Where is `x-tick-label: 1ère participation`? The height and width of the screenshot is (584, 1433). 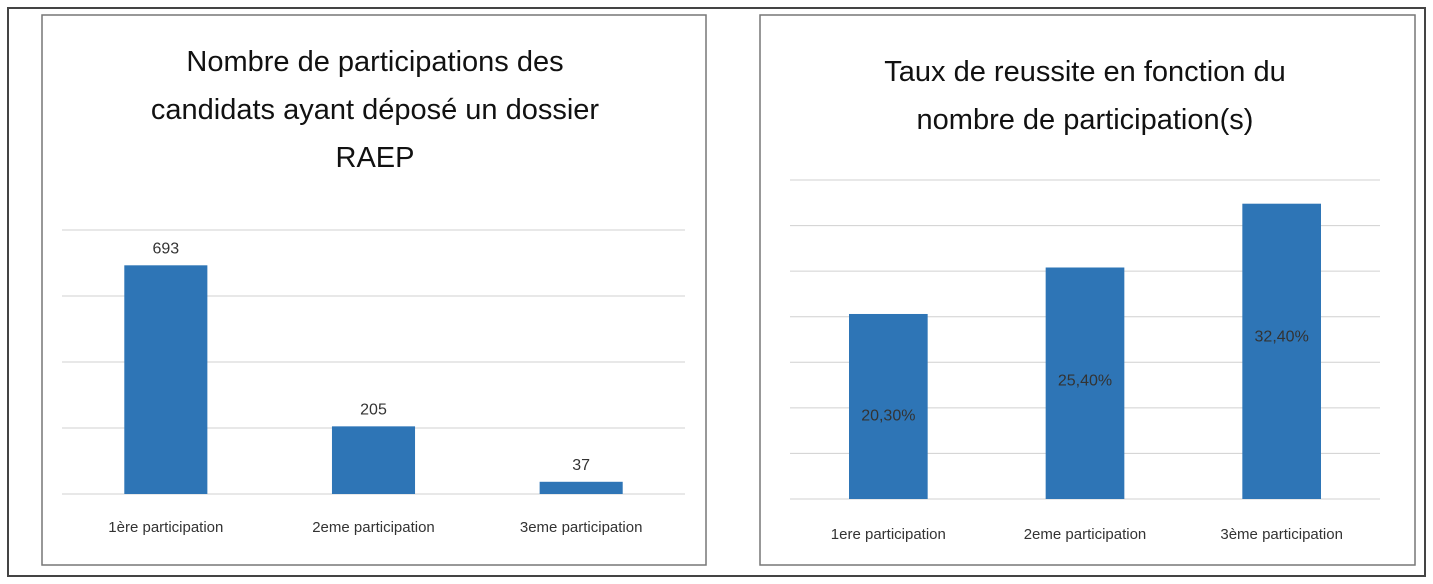
x-tick-label: 1ère participation is located at coordinates (165, 527).